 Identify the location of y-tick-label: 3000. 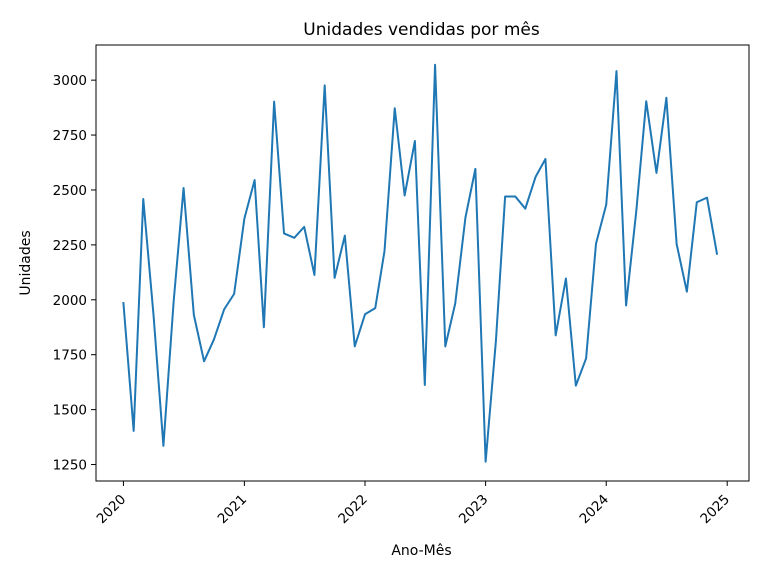
(70, 81).